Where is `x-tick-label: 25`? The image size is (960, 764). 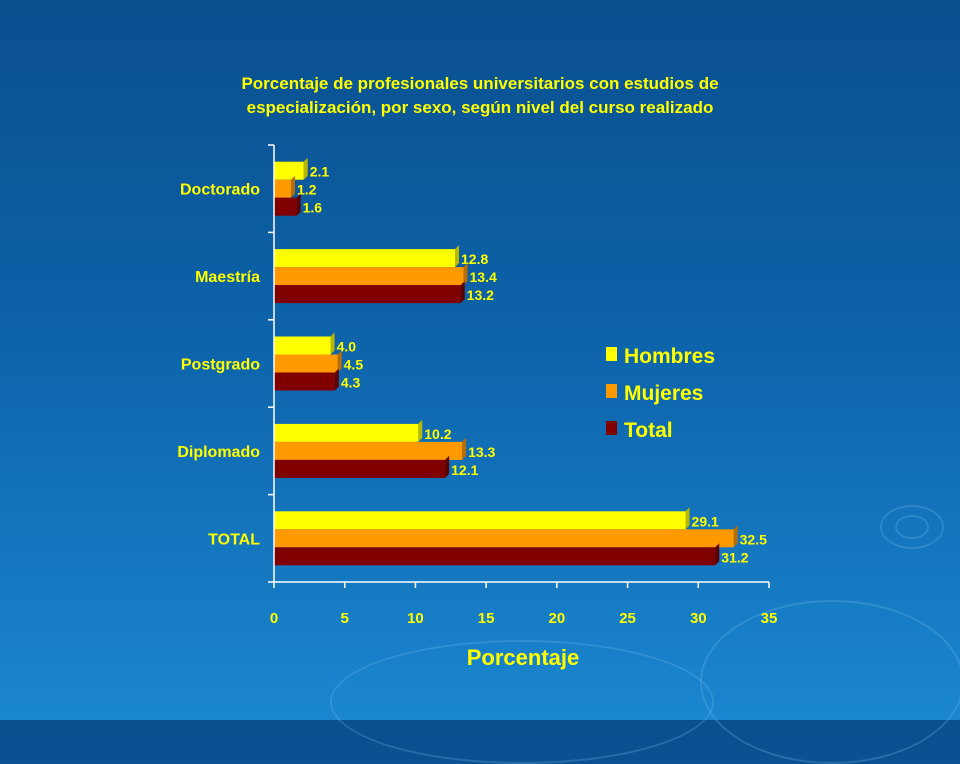
x-tick-label: 25 is located at coordinates (627, 618).